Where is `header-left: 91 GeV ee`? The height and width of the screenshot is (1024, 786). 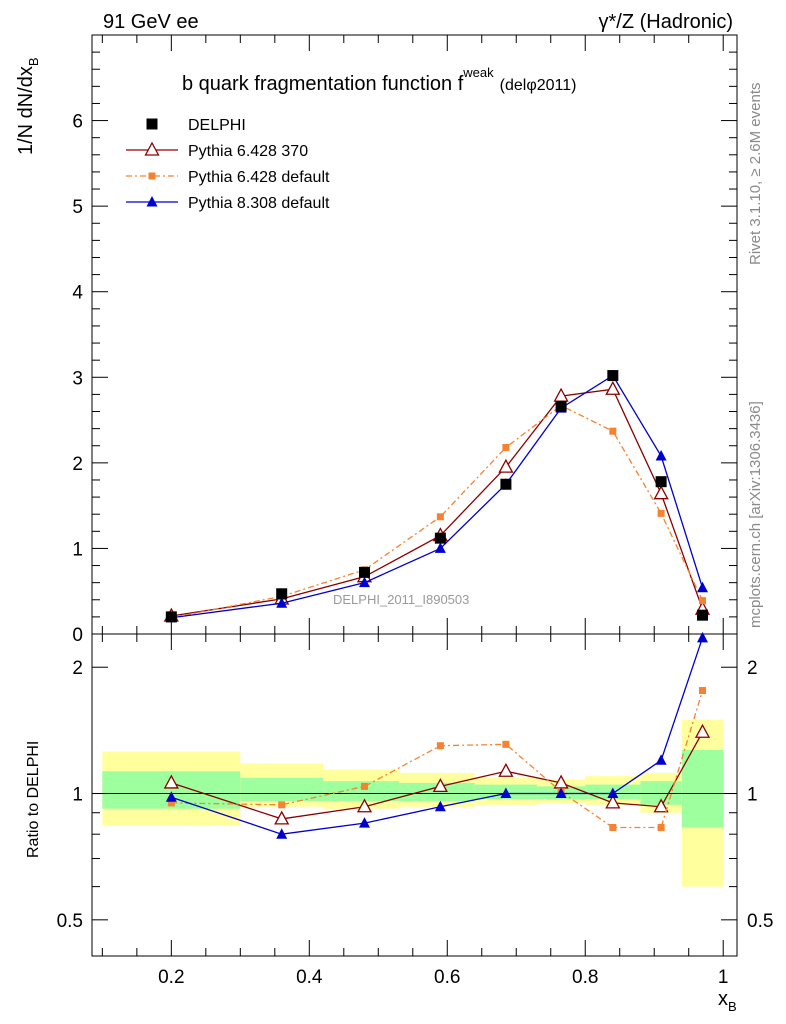
header-left: 91 GeV ee is located at coordinates (151, 22).